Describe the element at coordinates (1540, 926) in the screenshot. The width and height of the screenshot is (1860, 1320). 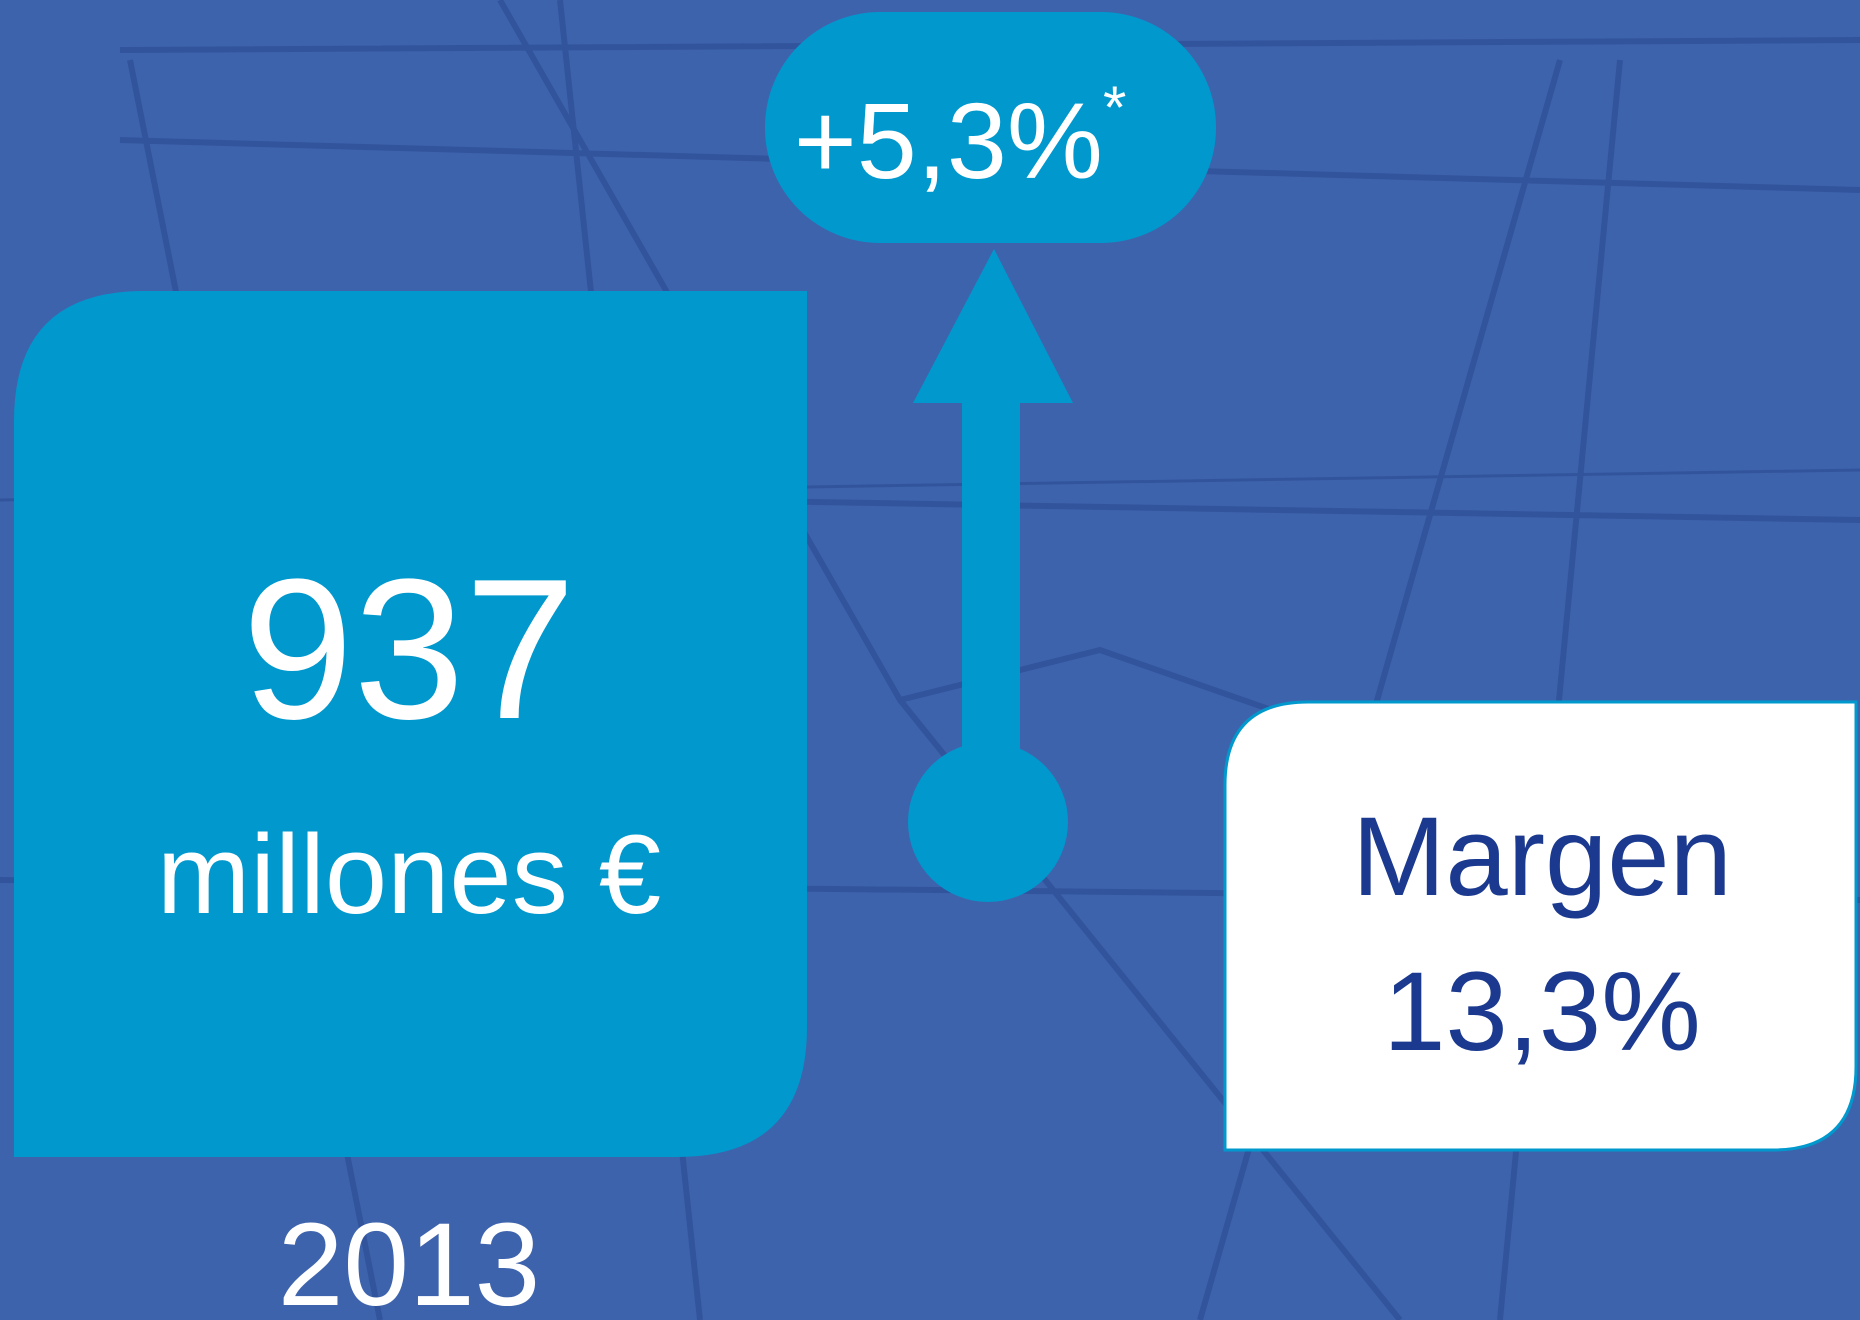
I see `margin-box` at that location.